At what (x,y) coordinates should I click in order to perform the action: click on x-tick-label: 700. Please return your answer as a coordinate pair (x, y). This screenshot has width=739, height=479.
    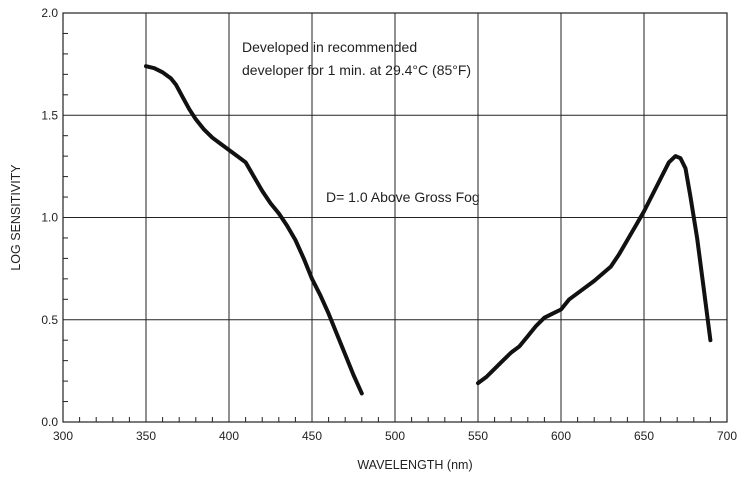
    Looking at the image, I should click on (727, 436).